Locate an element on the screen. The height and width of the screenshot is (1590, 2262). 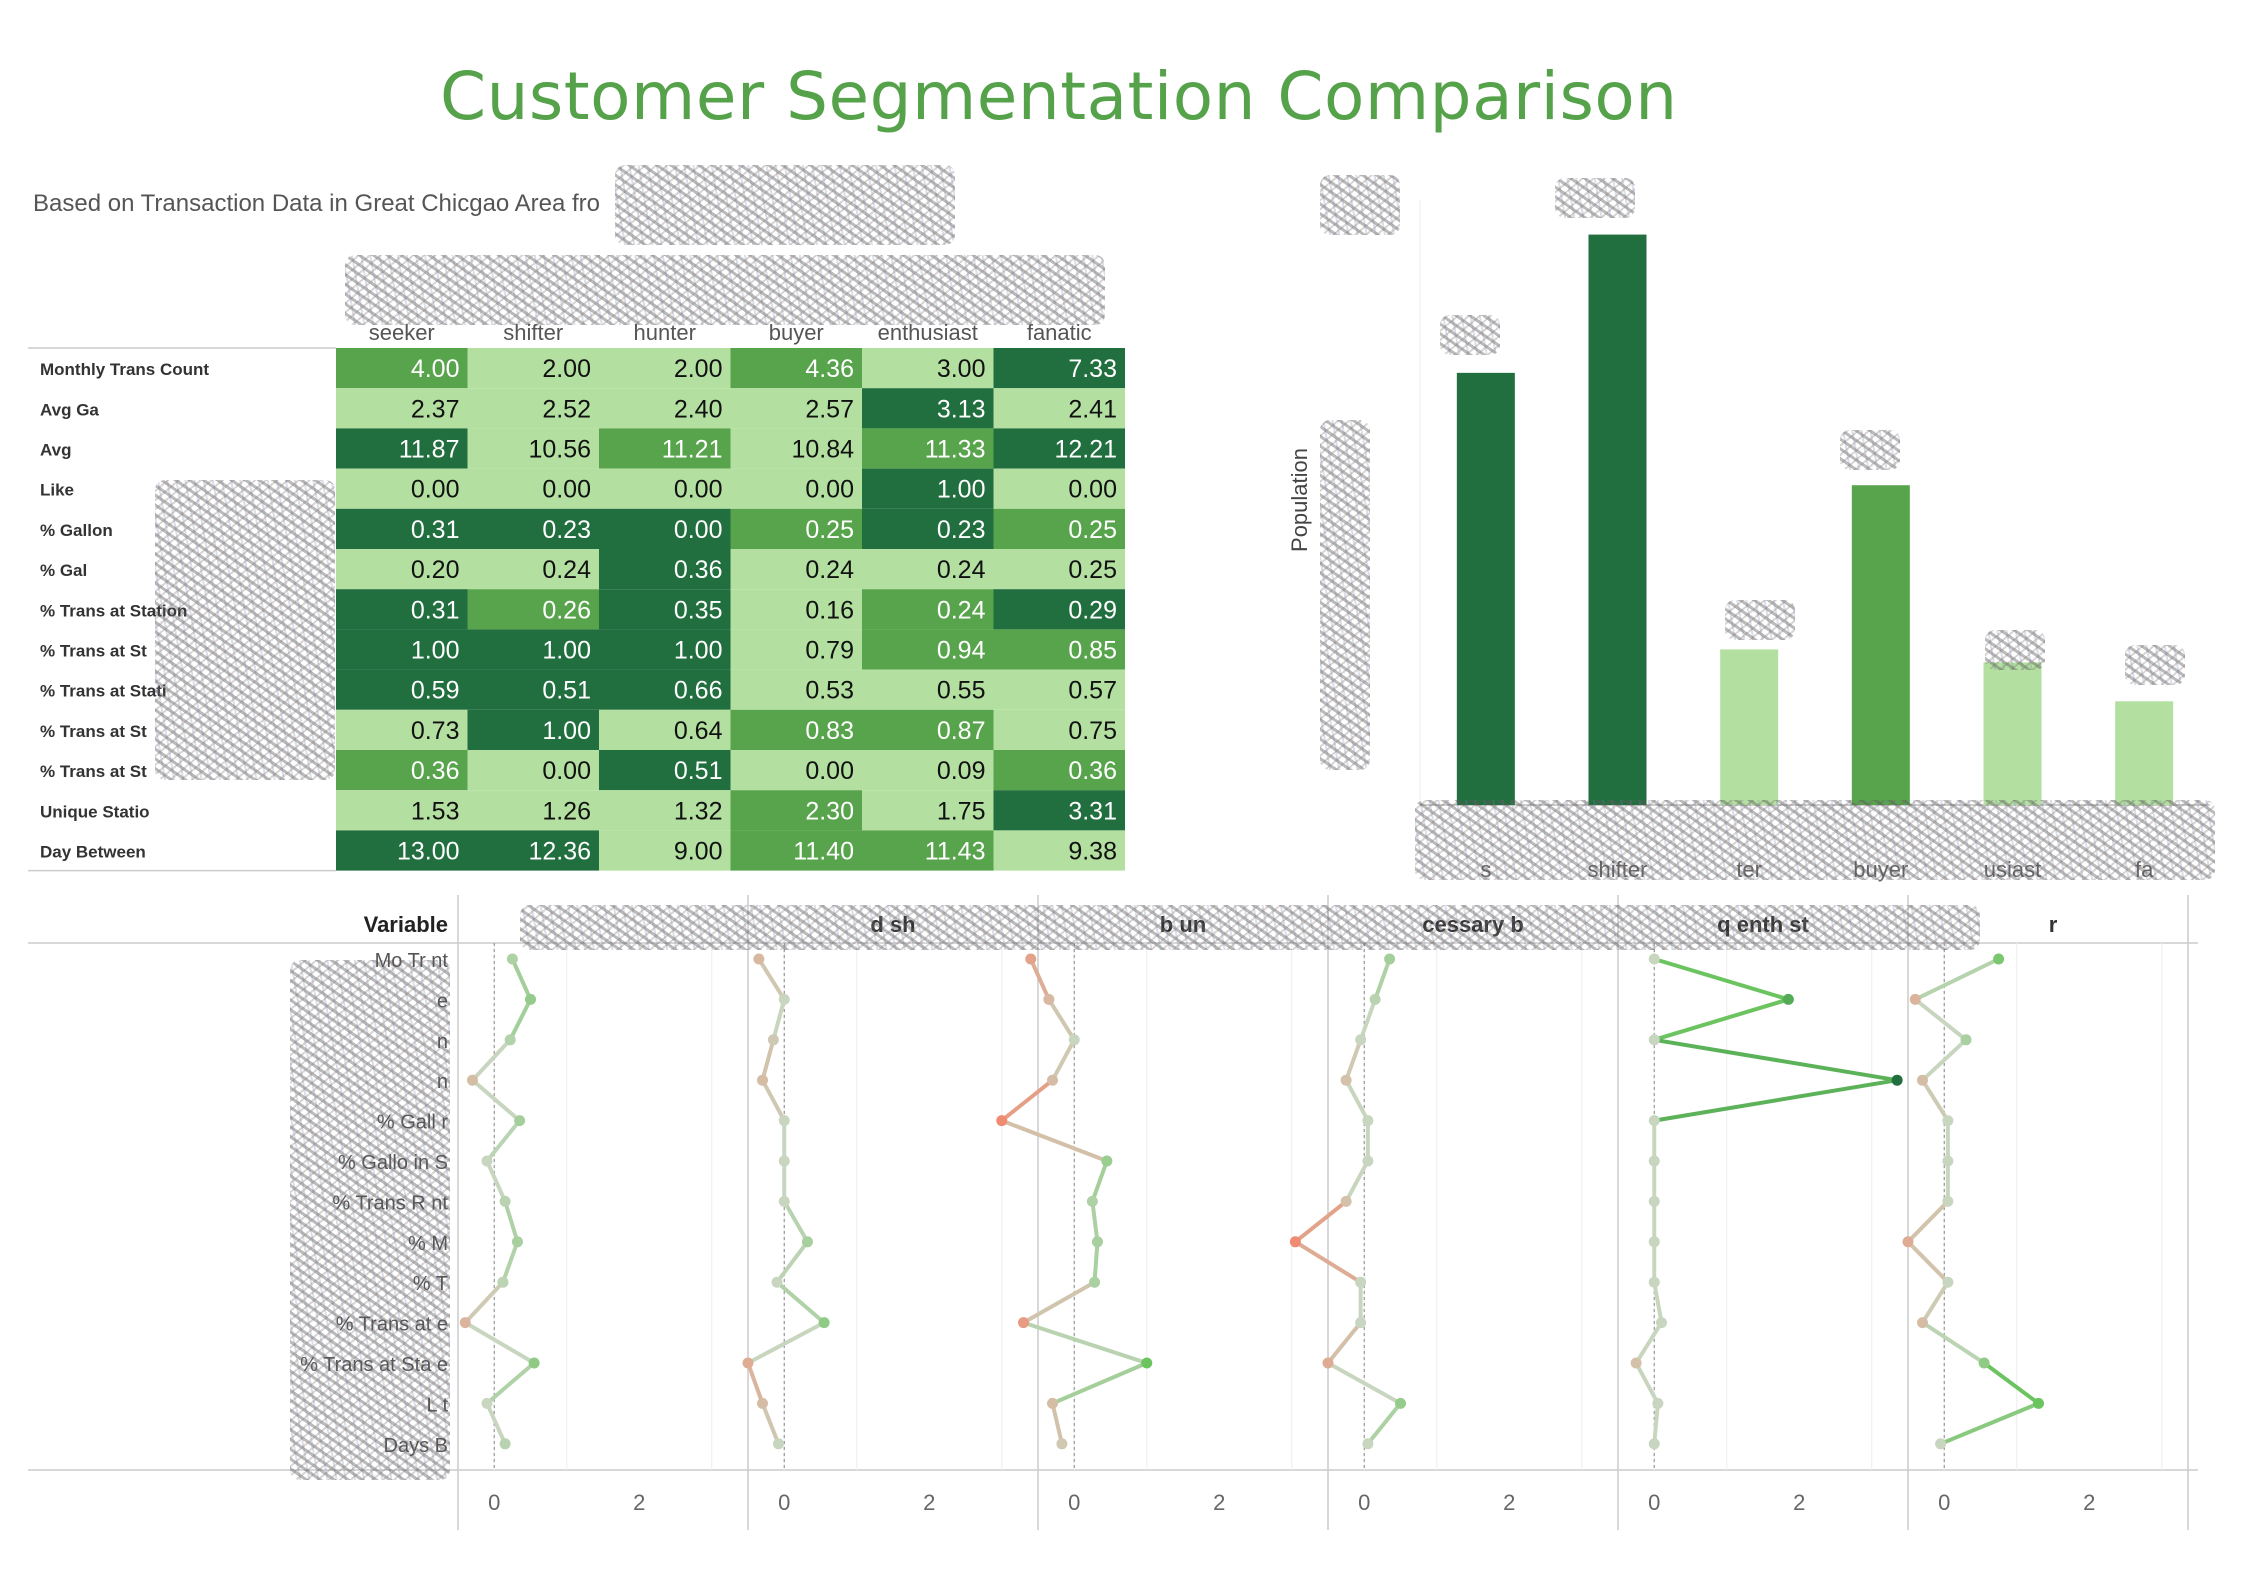
heatmap-cell-value: 0.87 is located at coordinates (961, 731).